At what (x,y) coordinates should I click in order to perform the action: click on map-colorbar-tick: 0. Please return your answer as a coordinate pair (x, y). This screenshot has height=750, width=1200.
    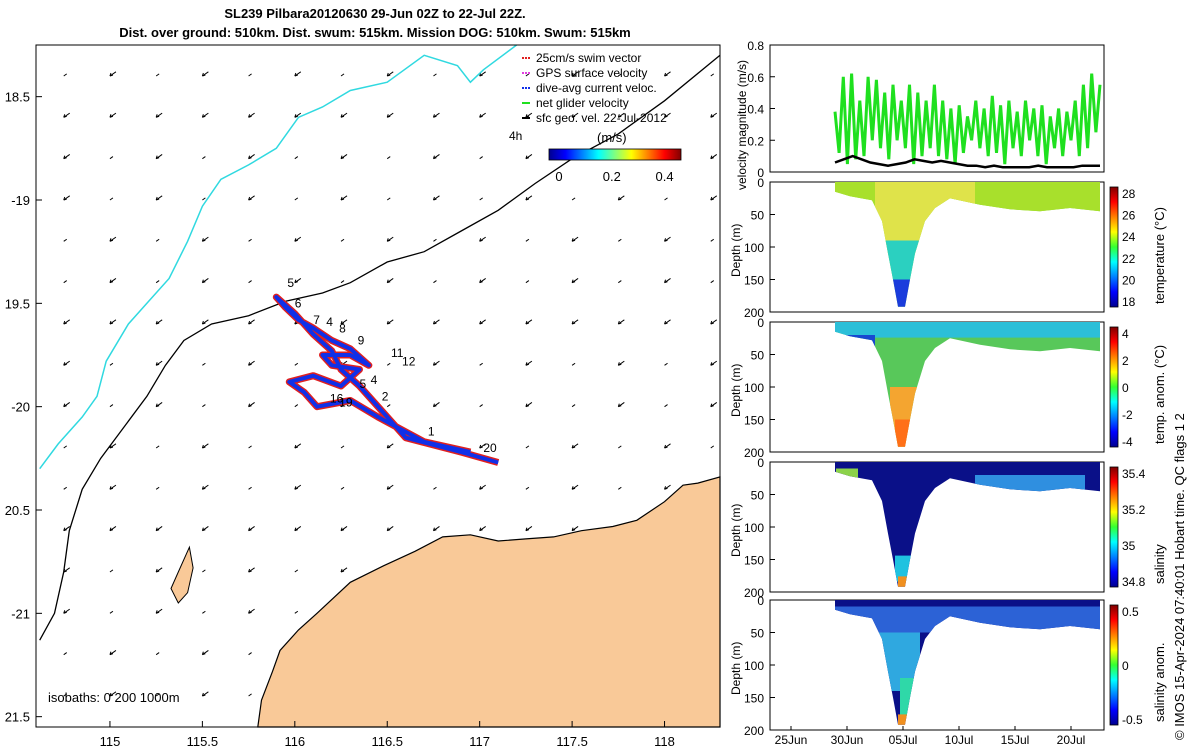
    Looking at the image, I should click on (558, 176).